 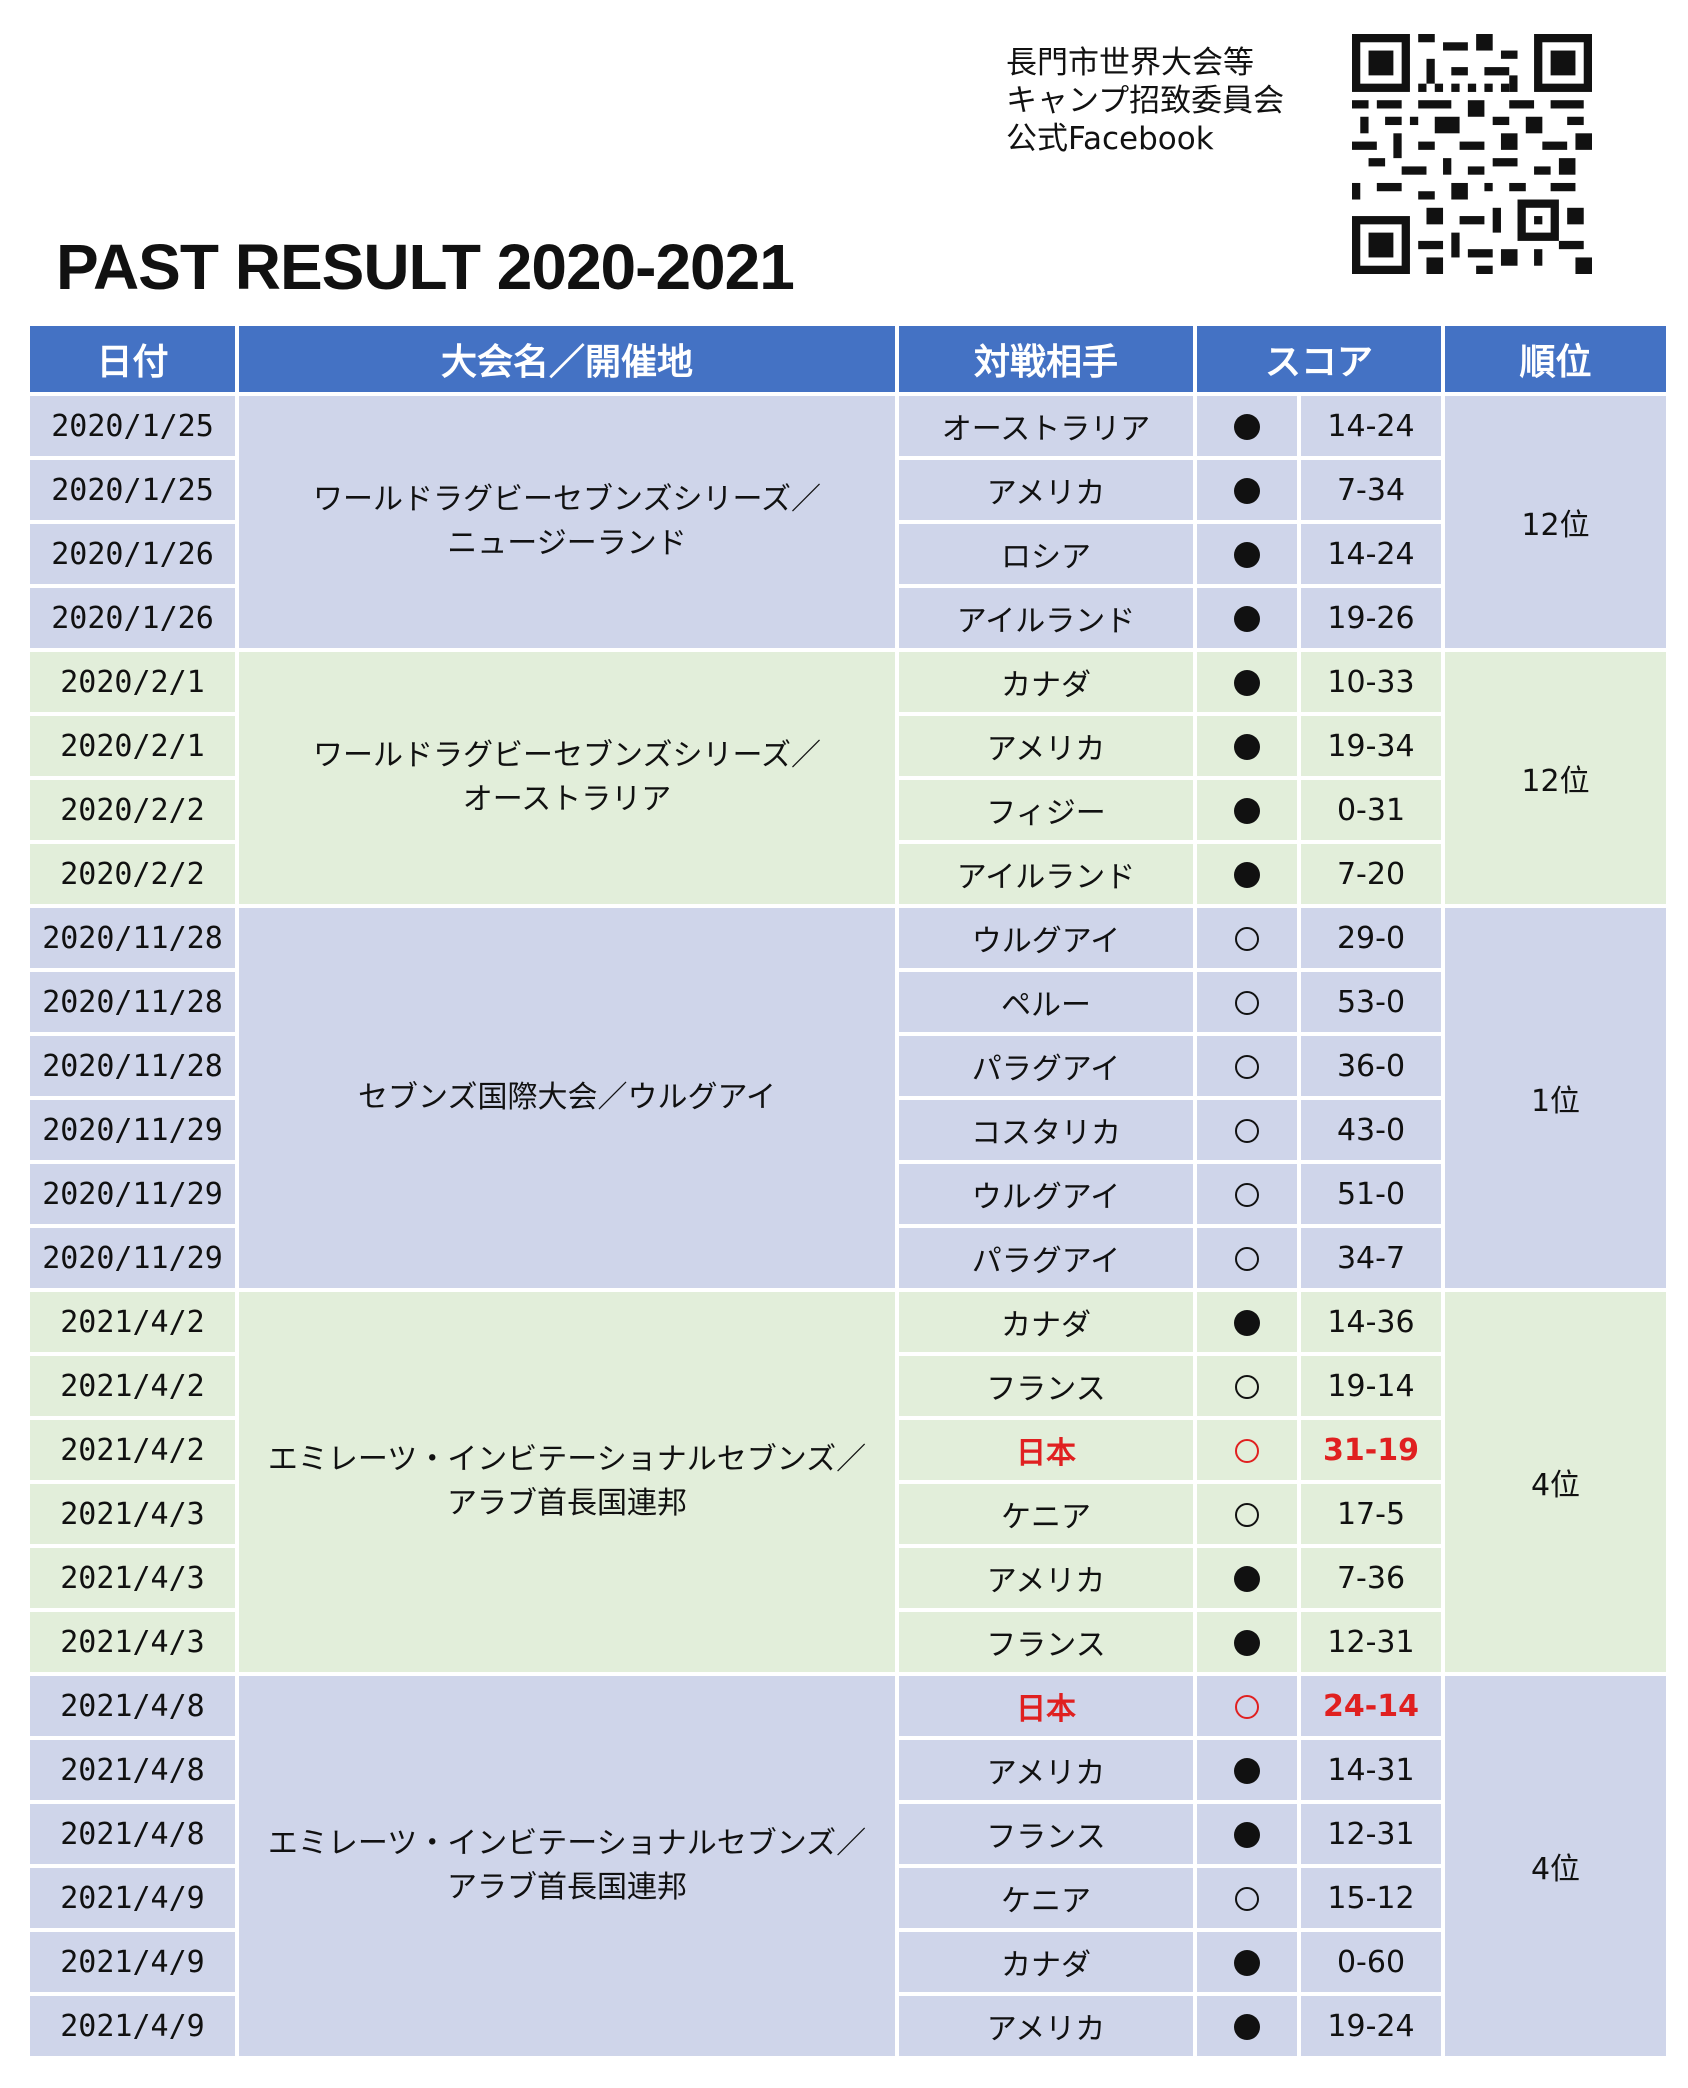 I want to click on rank: 12位, so click(x=1556, y=778).